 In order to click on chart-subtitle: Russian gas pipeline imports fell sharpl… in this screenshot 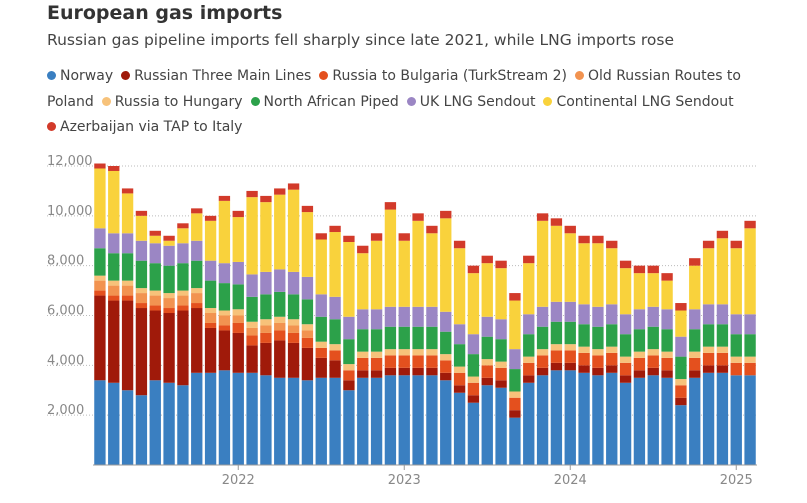, I will do `click(360, 40)`.